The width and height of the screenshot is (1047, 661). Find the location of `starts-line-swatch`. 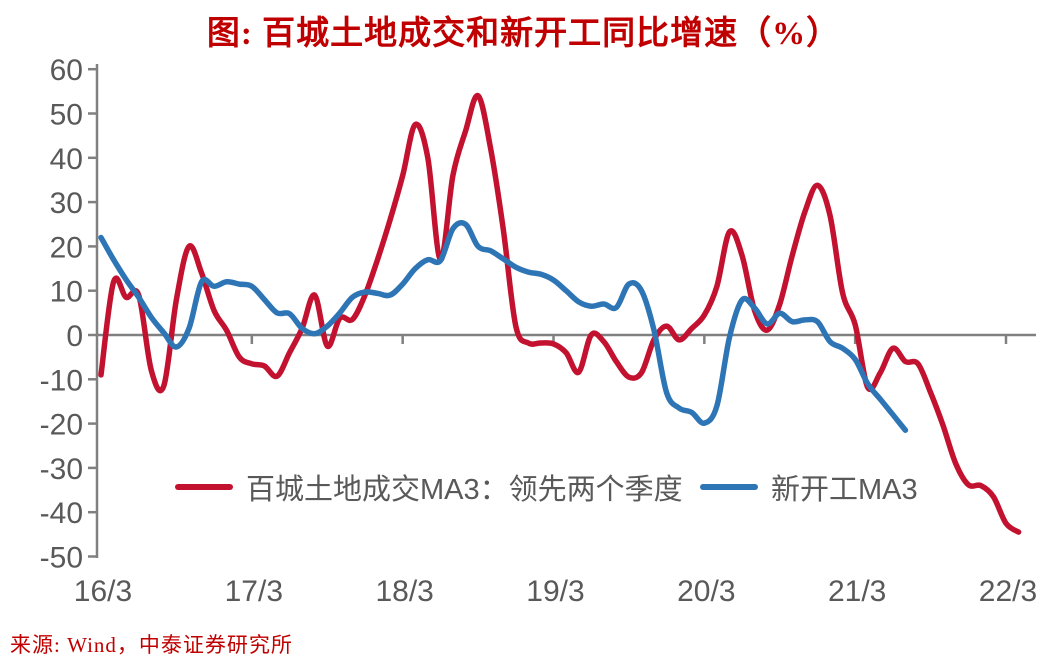

starts-line-swatch is located at coordinates (729, 487).